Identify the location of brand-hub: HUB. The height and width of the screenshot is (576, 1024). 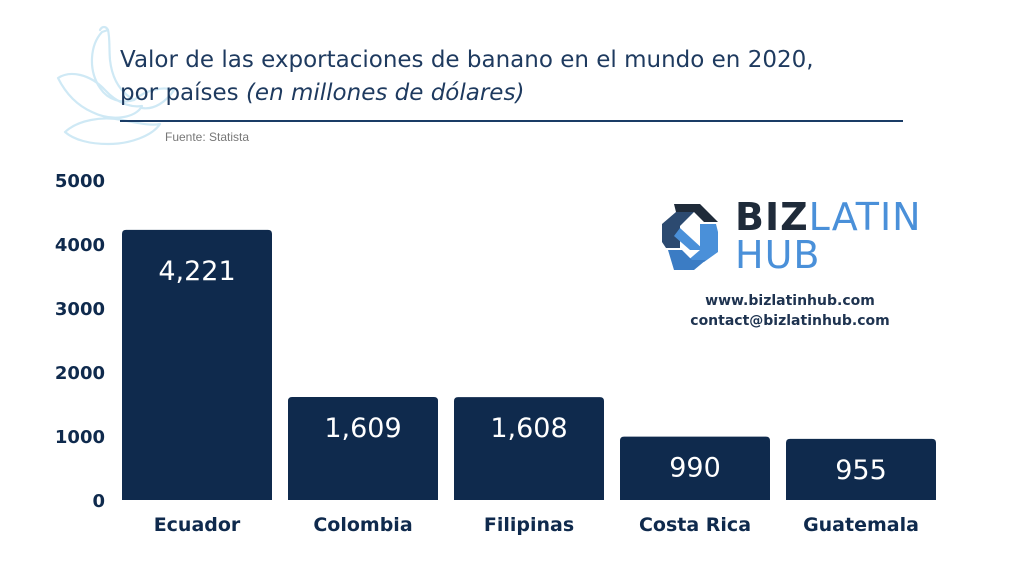
(778, 255).